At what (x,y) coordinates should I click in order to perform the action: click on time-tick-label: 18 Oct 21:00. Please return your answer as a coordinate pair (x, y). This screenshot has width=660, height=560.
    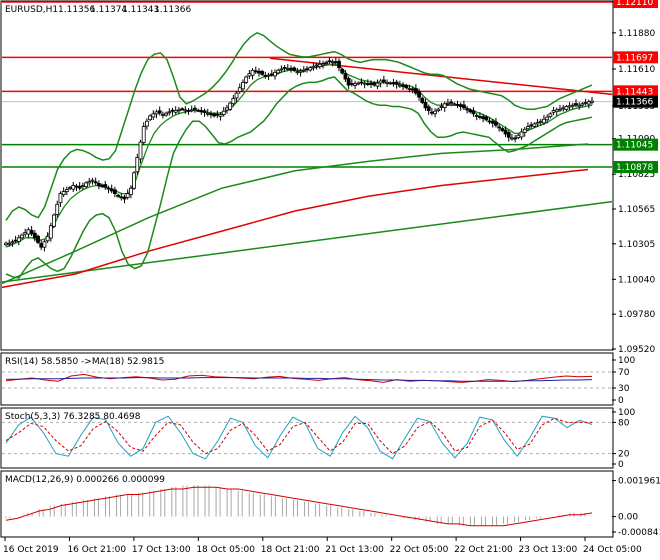
    Looking at the image, I should click on (290, 550).